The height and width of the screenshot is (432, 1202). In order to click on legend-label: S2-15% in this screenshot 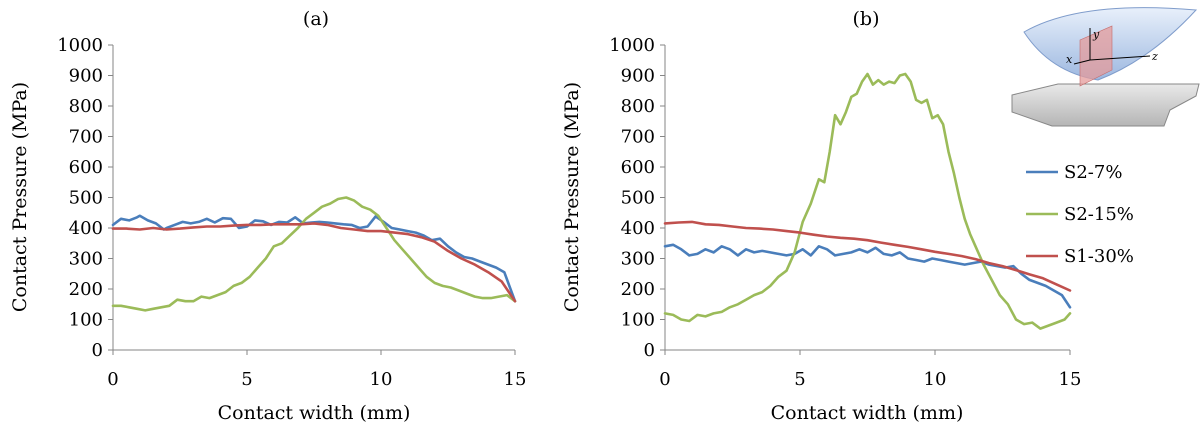, I will do `click(1099, 214)`.